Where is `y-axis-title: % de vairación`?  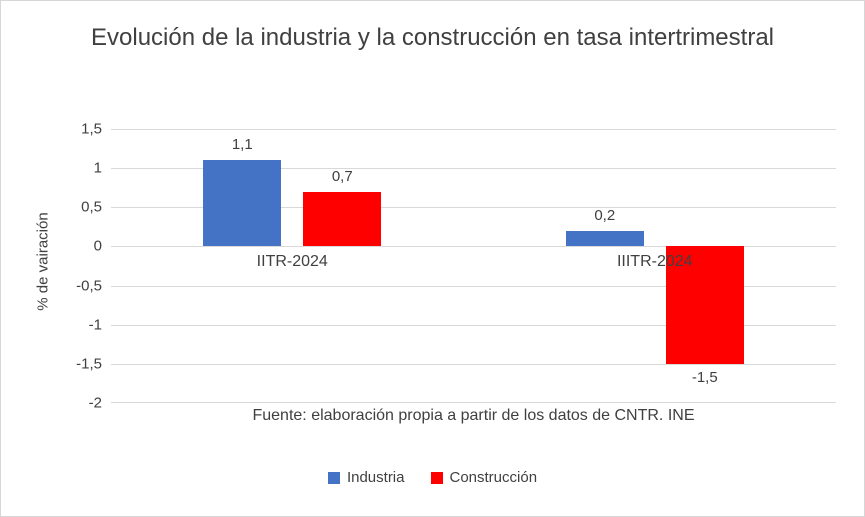
y-axis-title: % de vairación is located at coordinates (43, 261).